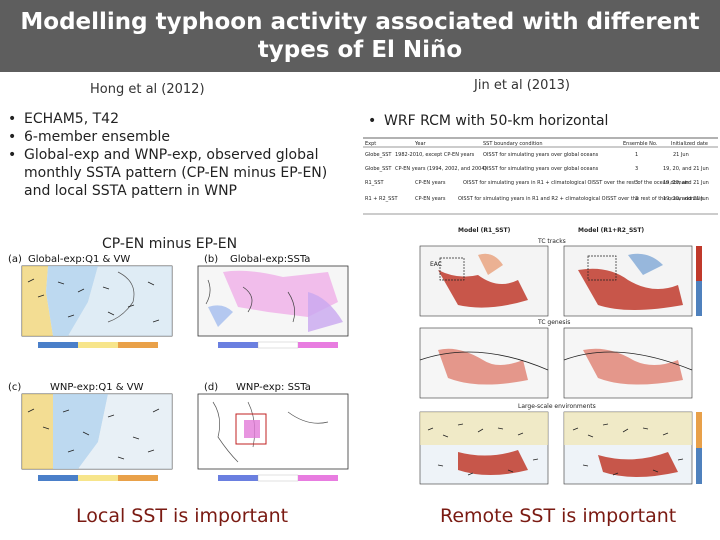  What do you see at coordinates (79, 259) in the screenshot?
I see `panel-a-title: Global-exp:Q1 & VW` at bounding box center [79, 259].